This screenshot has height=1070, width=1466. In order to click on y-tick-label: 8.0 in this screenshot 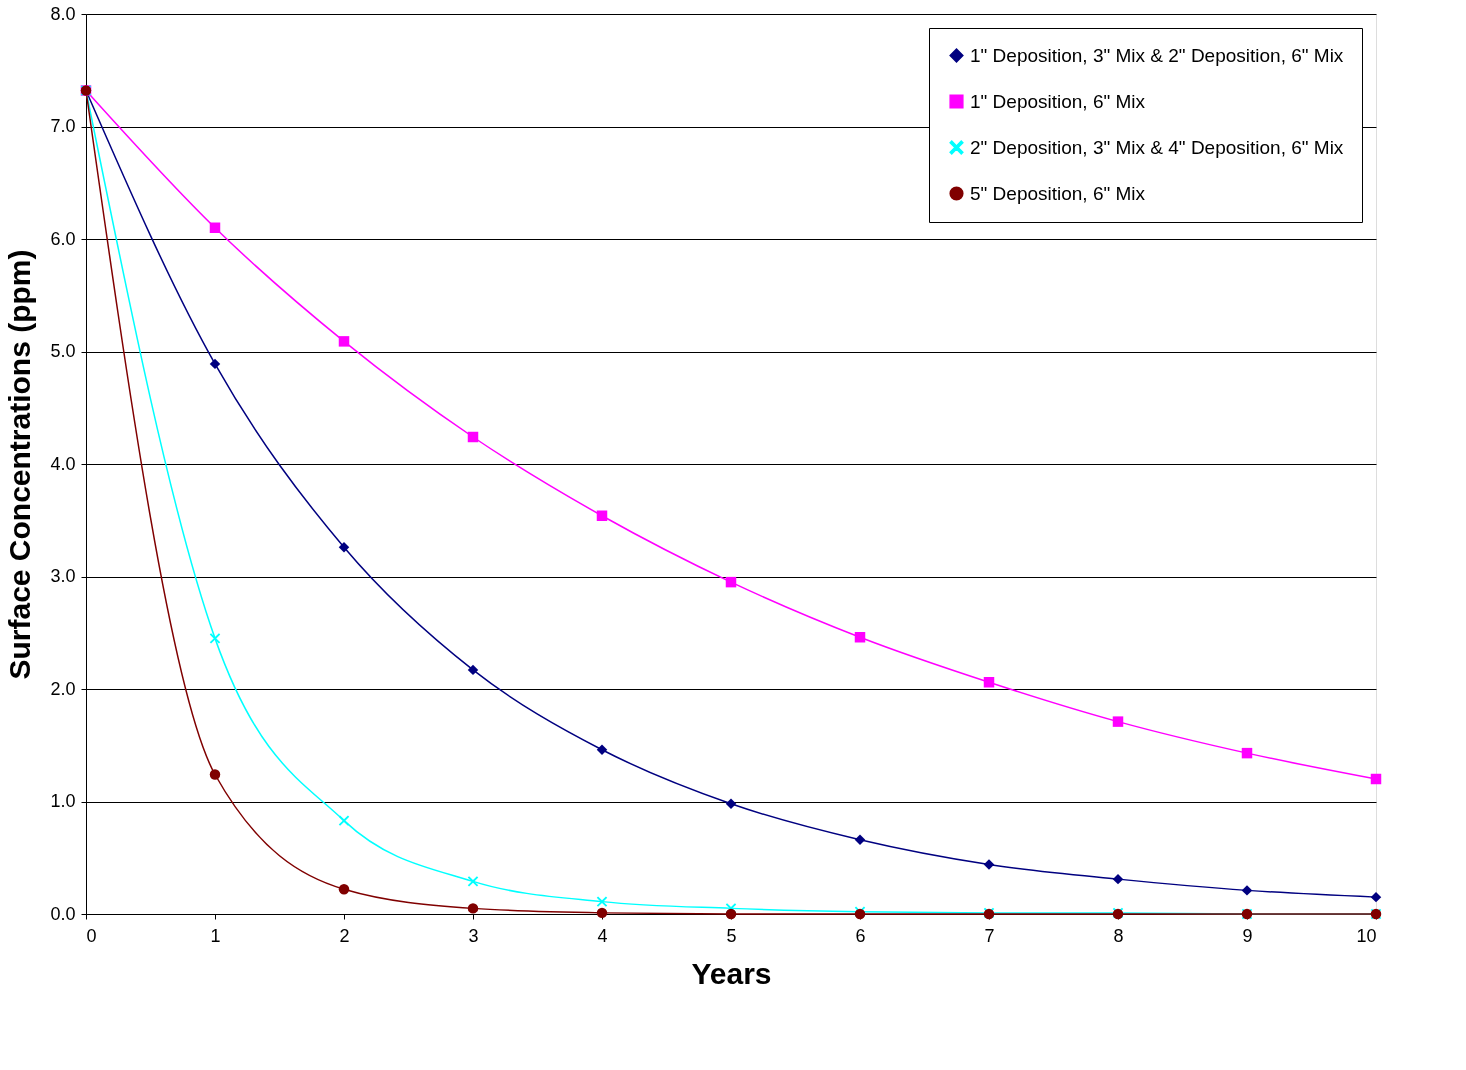, I will do `click(63, 13)`.